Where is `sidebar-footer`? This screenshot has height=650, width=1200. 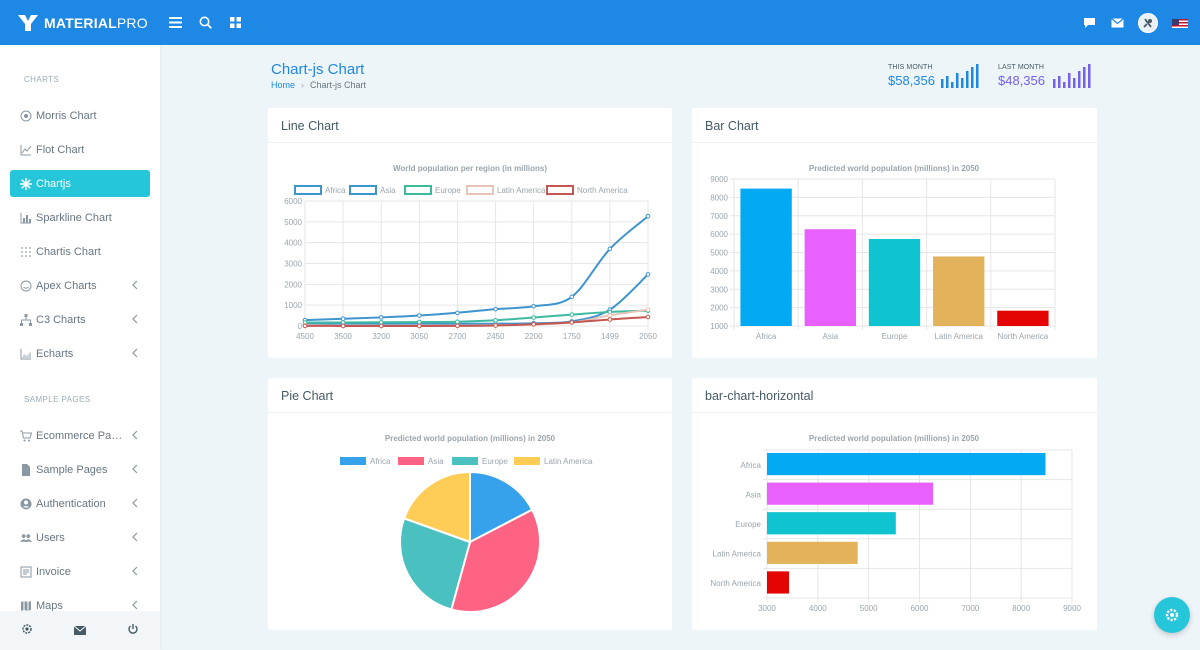
sidebar-footer is located at coordinates (80, 630).